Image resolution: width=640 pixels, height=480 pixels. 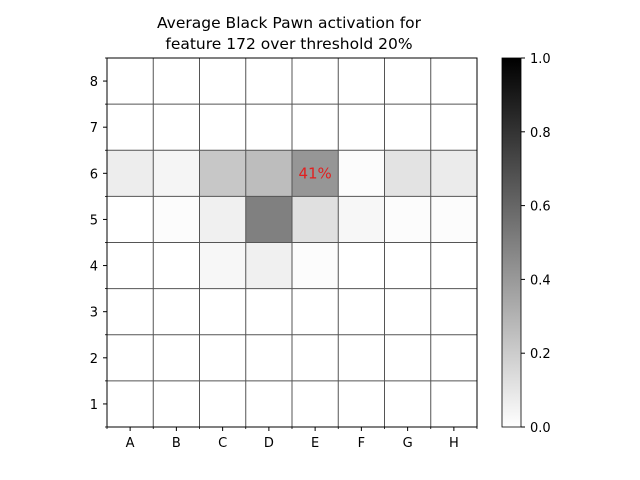 I want to click on y-tick-label-3: 3, so click(x=94, y=313).